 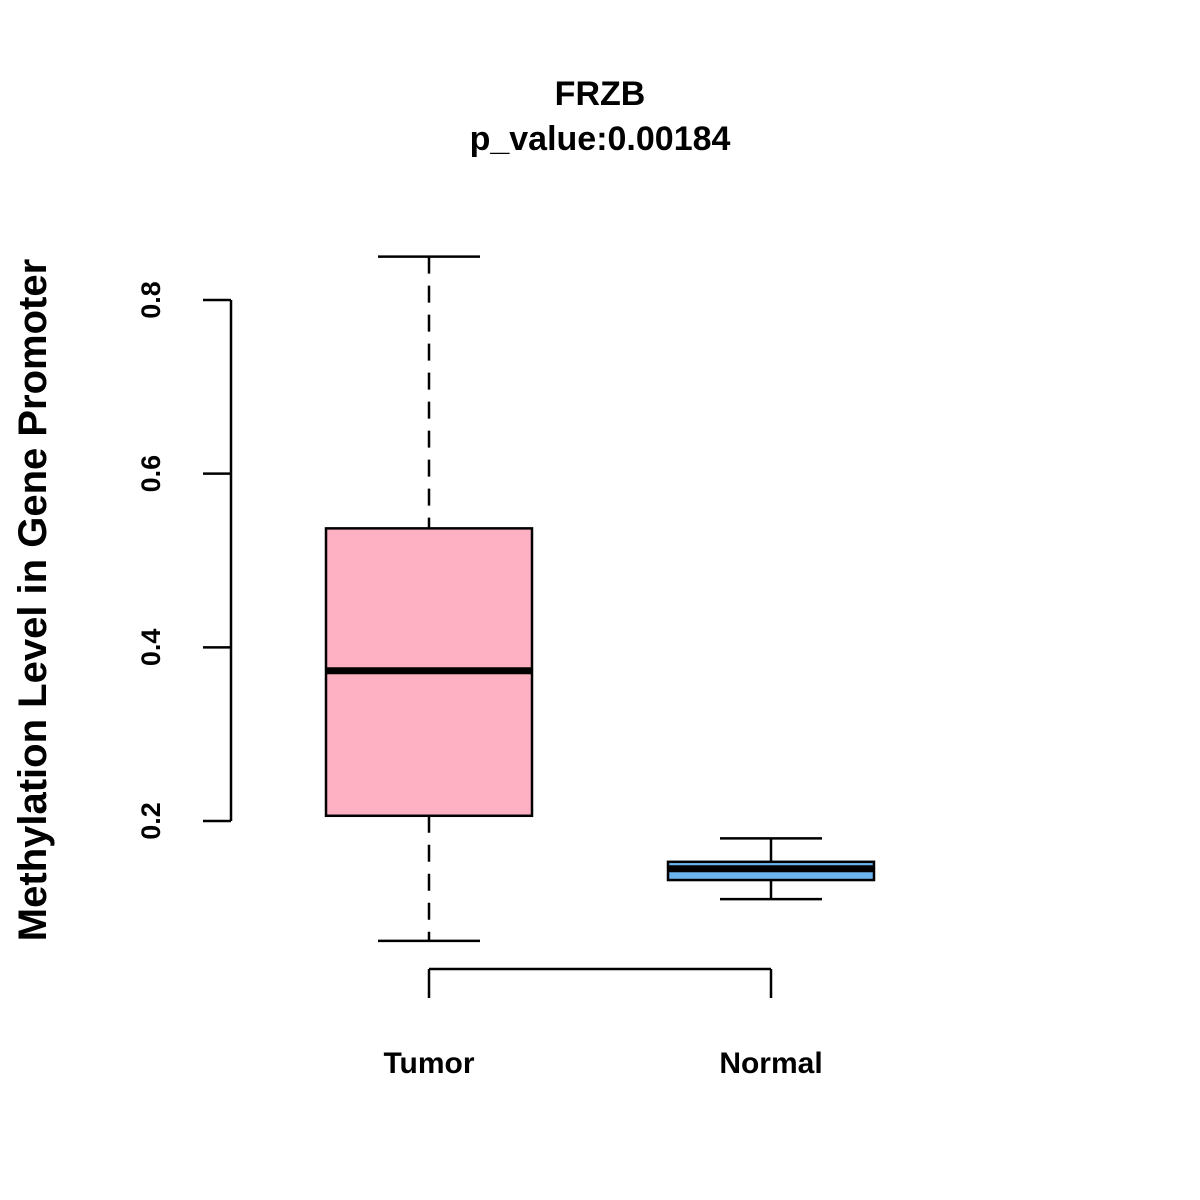 What do you see at coordinates (603, 1023) in the screenshot?
I see `x-axis: Tumor Normal` at bounding box center [603, 1023].